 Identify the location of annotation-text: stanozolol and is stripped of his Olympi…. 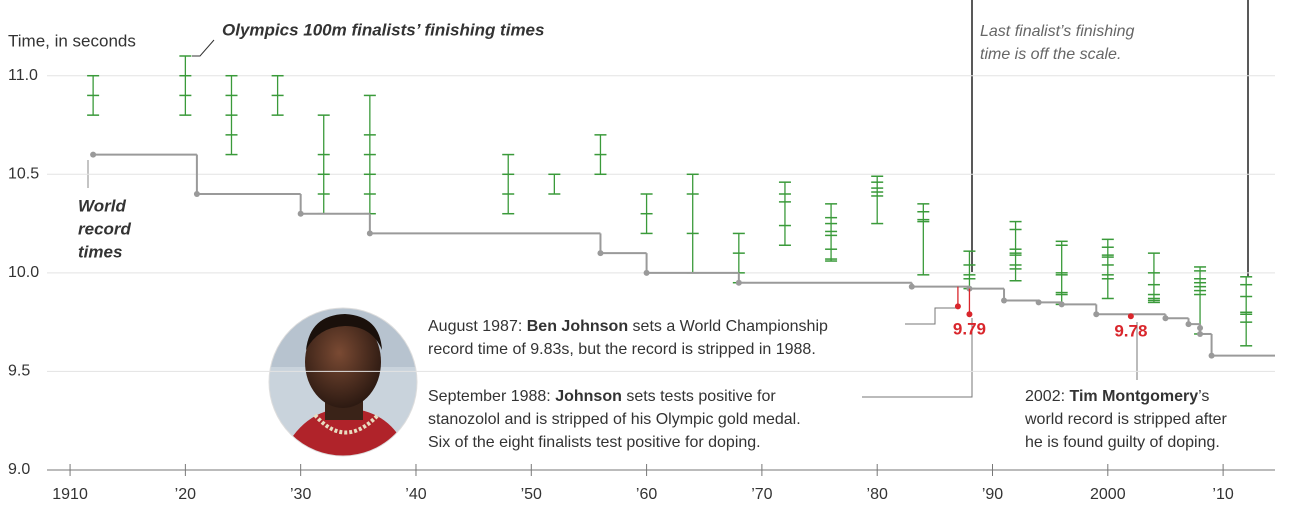
(614, 419).